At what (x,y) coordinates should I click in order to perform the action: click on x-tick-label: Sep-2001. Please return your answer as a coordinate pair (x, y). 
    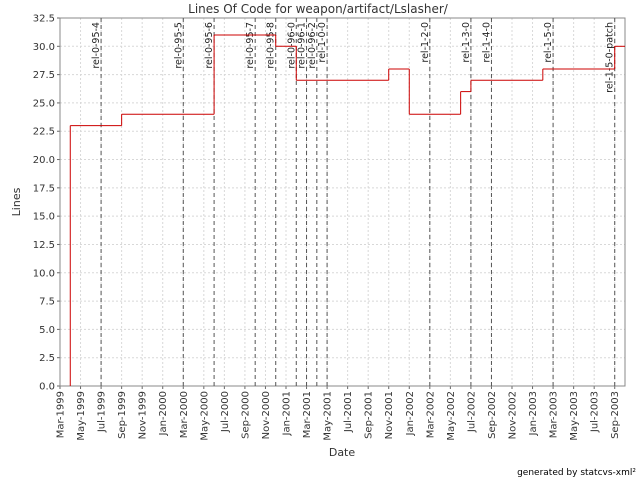
    Looking at the image, I should click on (369, 415).